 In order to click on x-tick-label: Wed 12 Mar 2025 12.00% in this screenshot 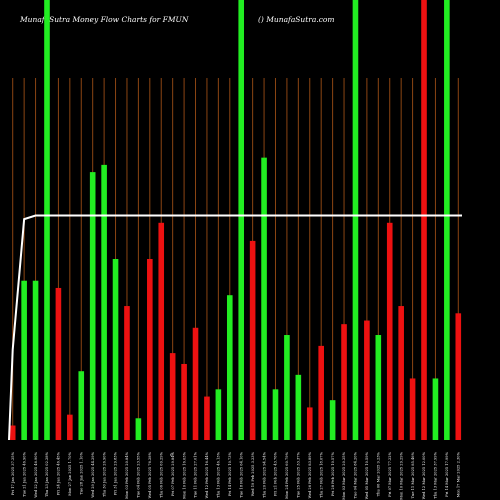, I will do `click(424, 475)`.